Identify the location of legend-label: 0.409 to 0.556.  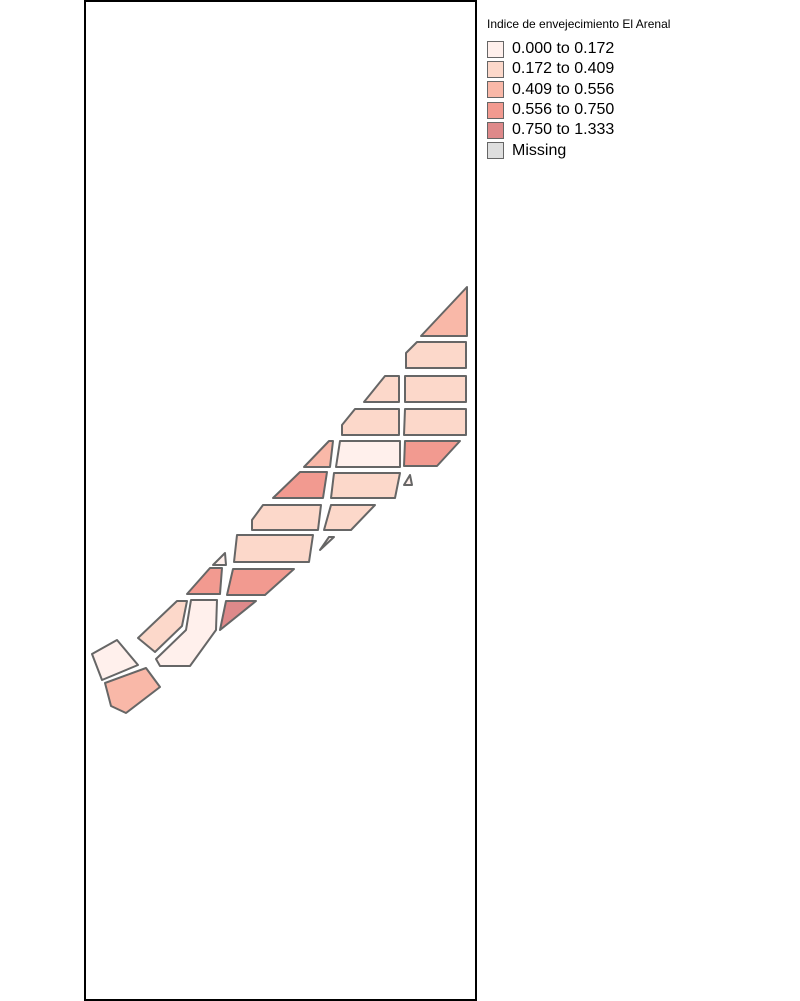
(563, 89).